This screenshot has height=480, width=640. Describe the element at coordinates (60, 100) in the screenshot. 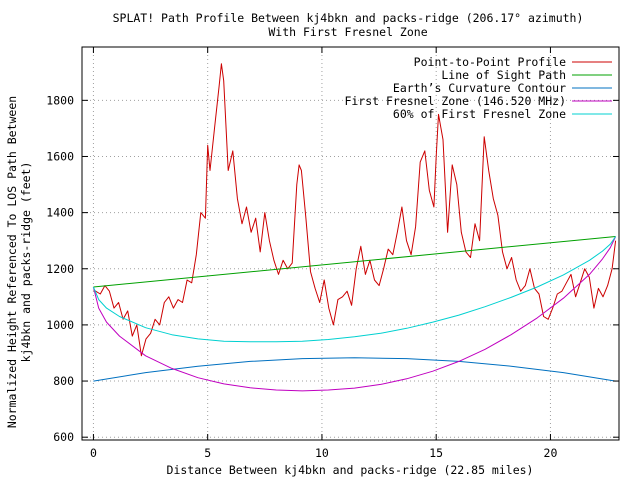

I see `y-tick-label: 1800` at that location.